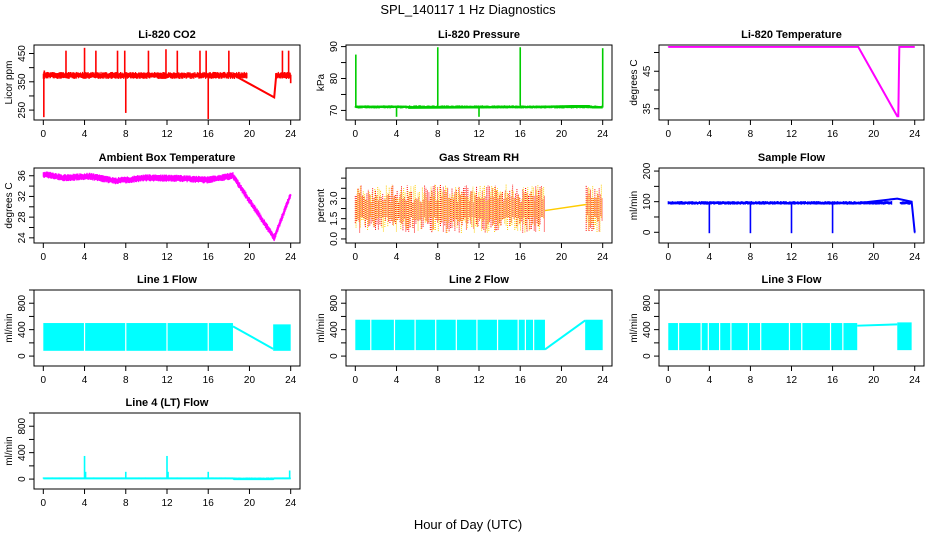 The width and height of the screenshot is (936, 540). What do you see at coordinates (9, 83) in the screenshot?
I see `y-axis-label: Licor ppm` at bounding box center [9, 83].